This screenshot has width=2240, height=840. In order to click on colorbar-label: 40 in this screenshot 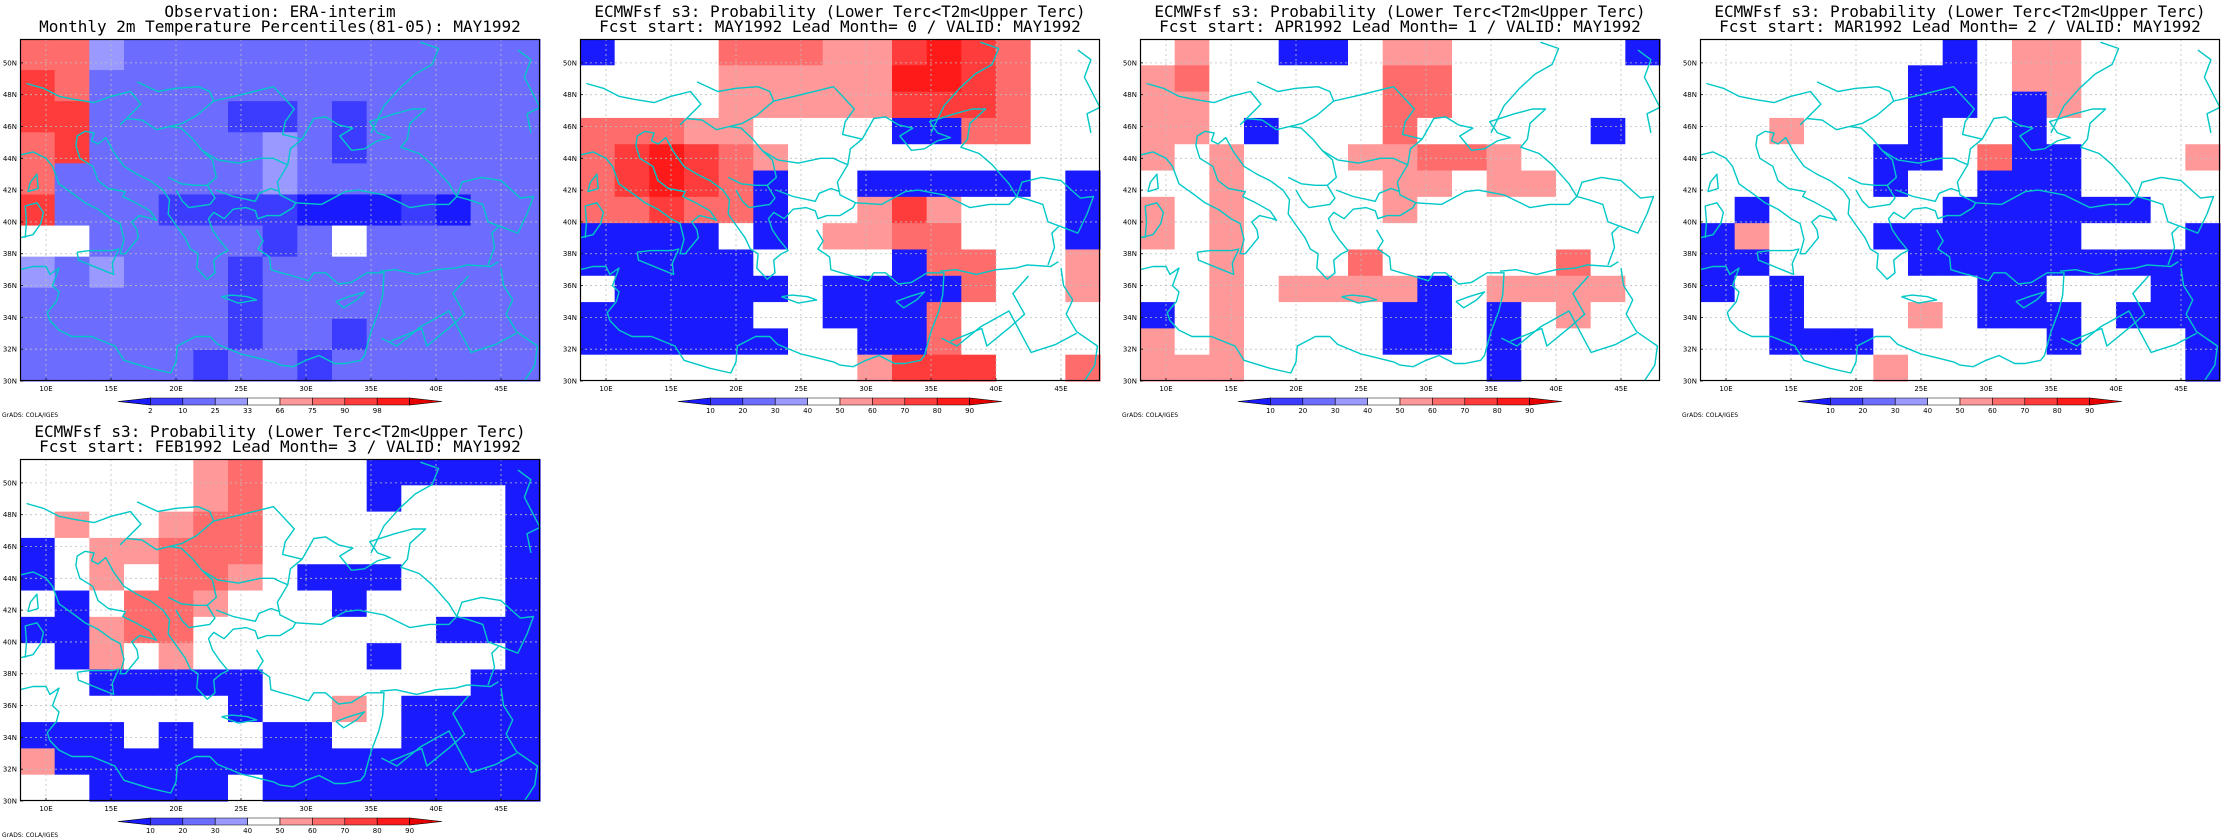, I will do `click(247, 831)`.